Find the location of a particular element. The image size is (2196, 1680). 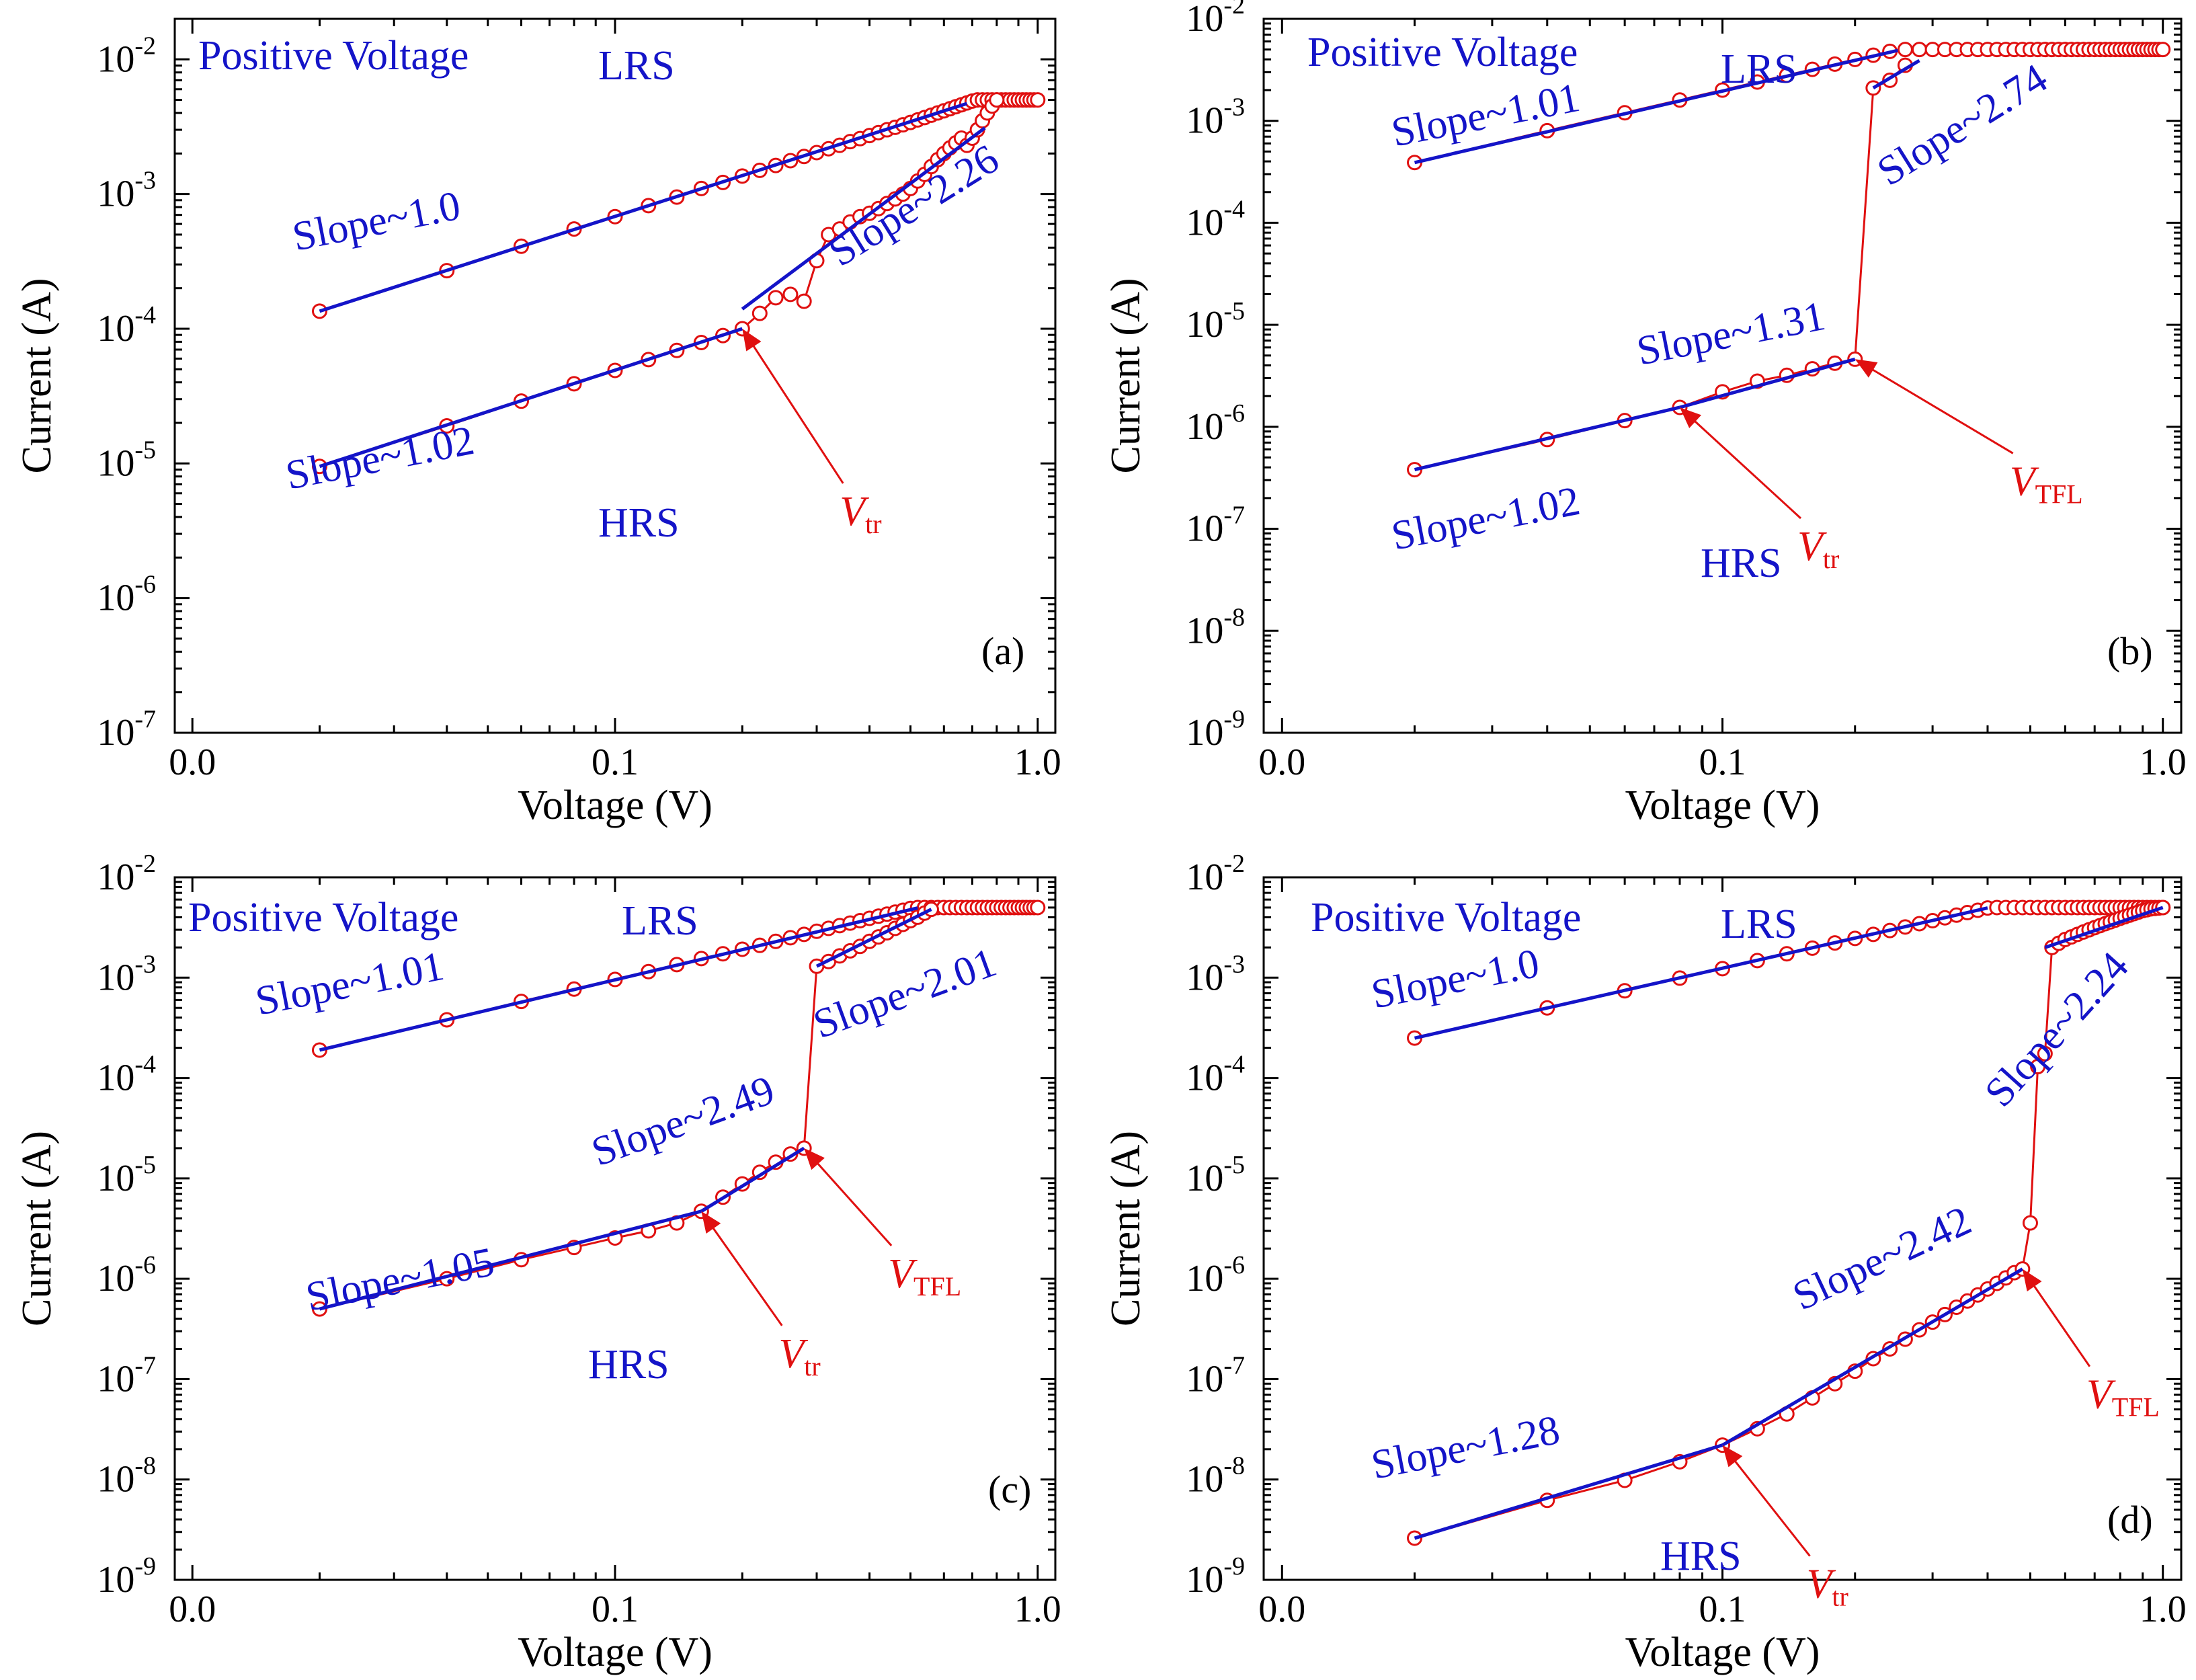

series-line-hrs is located at coordinates (658, 284).